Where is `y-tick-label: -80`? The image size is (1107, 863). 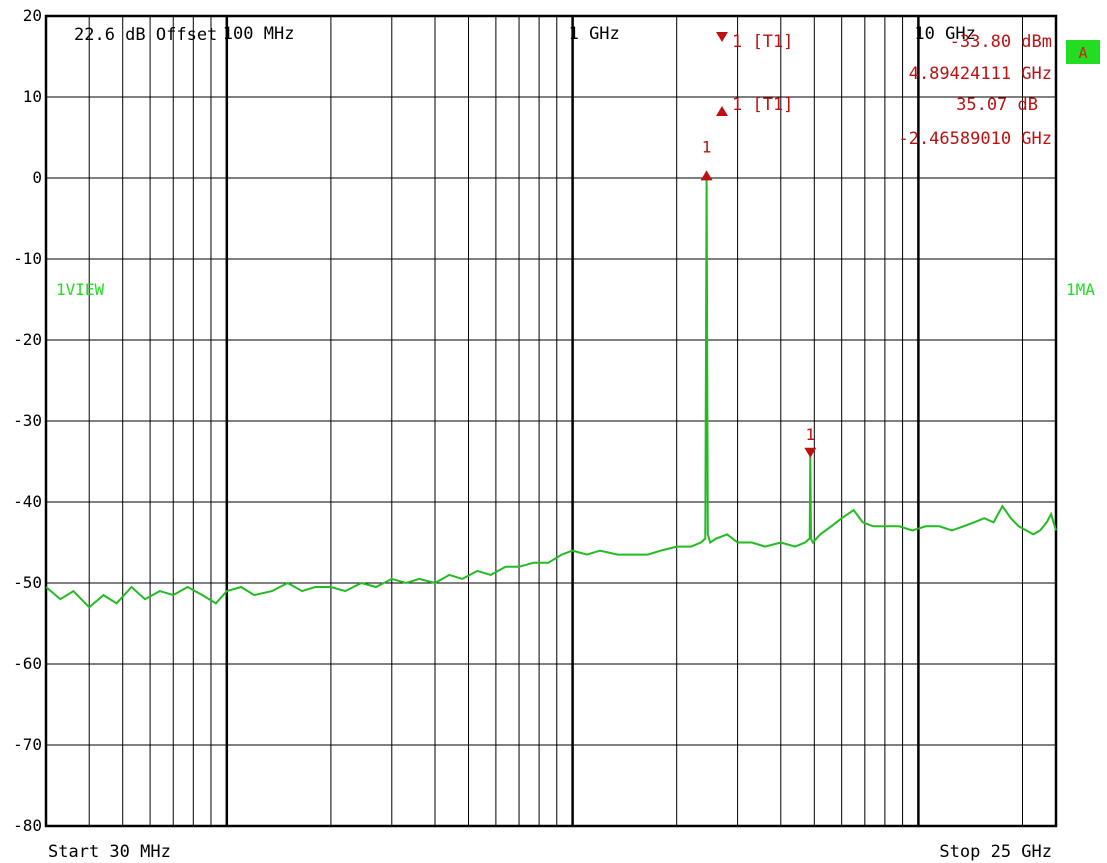
y-tick-label: -80 is located at coordinates (27, 825).